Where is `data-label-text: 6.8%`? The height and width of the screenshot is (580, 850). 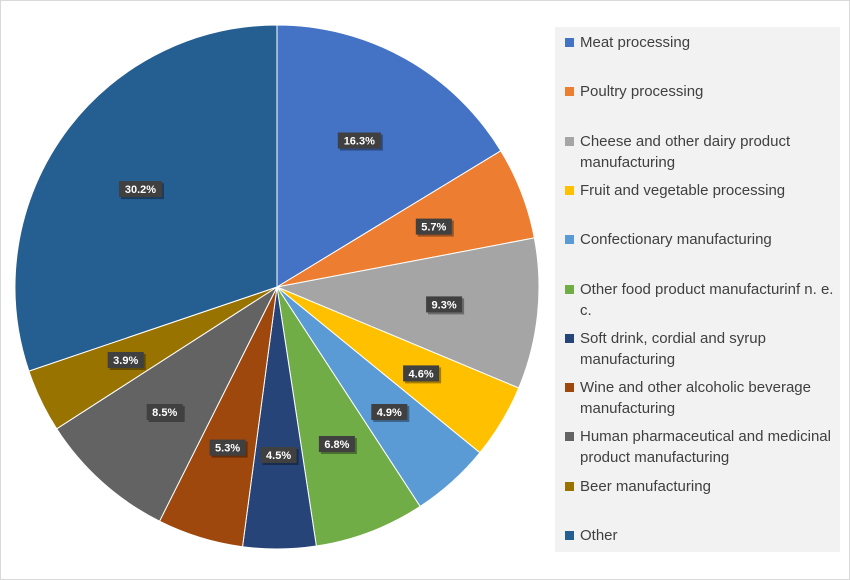
data-label-text: 6.8% is located at coordinates (336, 445).